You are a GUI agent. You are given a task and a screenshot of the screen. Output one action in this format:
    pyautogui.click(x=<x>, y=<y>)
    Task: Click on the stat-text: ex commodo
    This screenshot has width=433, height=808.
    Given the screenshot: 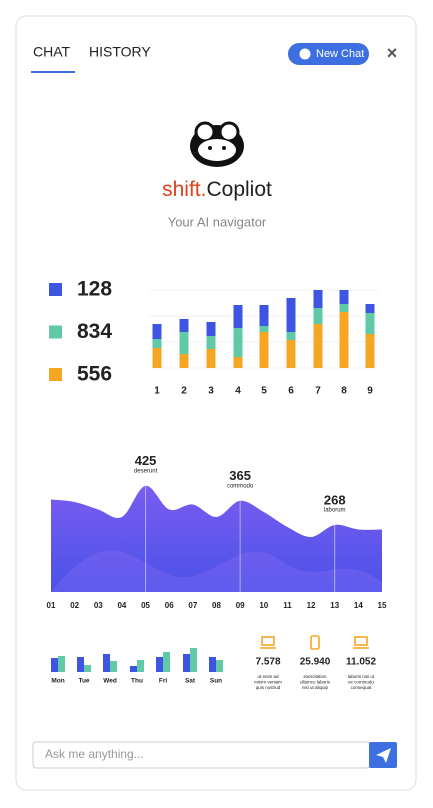 What is the action you would take?
    pyautogui.click(x=361, y=682)
    